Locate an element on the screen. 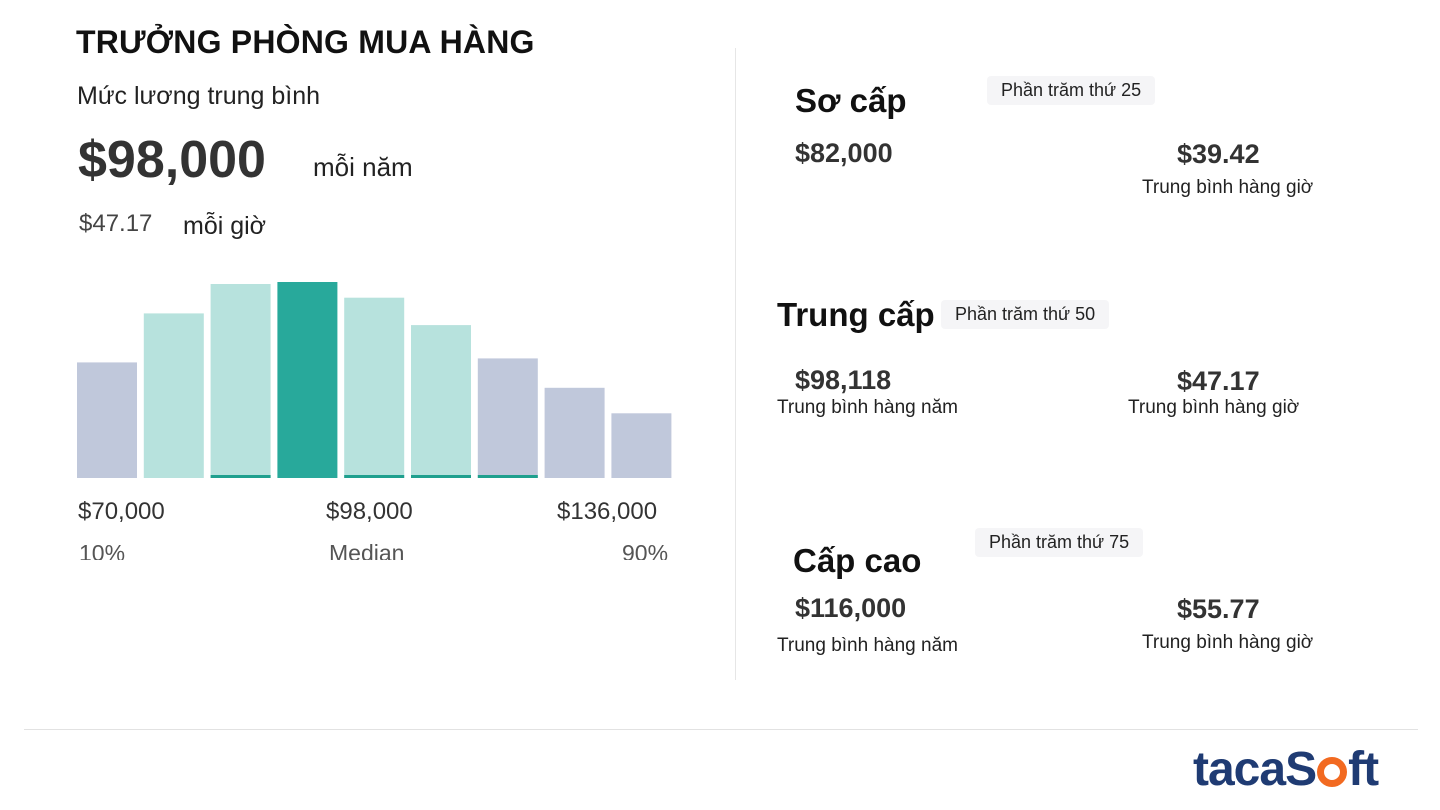 The height and width of the screenshot is (810, 1440). annual-salary-unit: mỗi năm is located at coordinates (363, 167).